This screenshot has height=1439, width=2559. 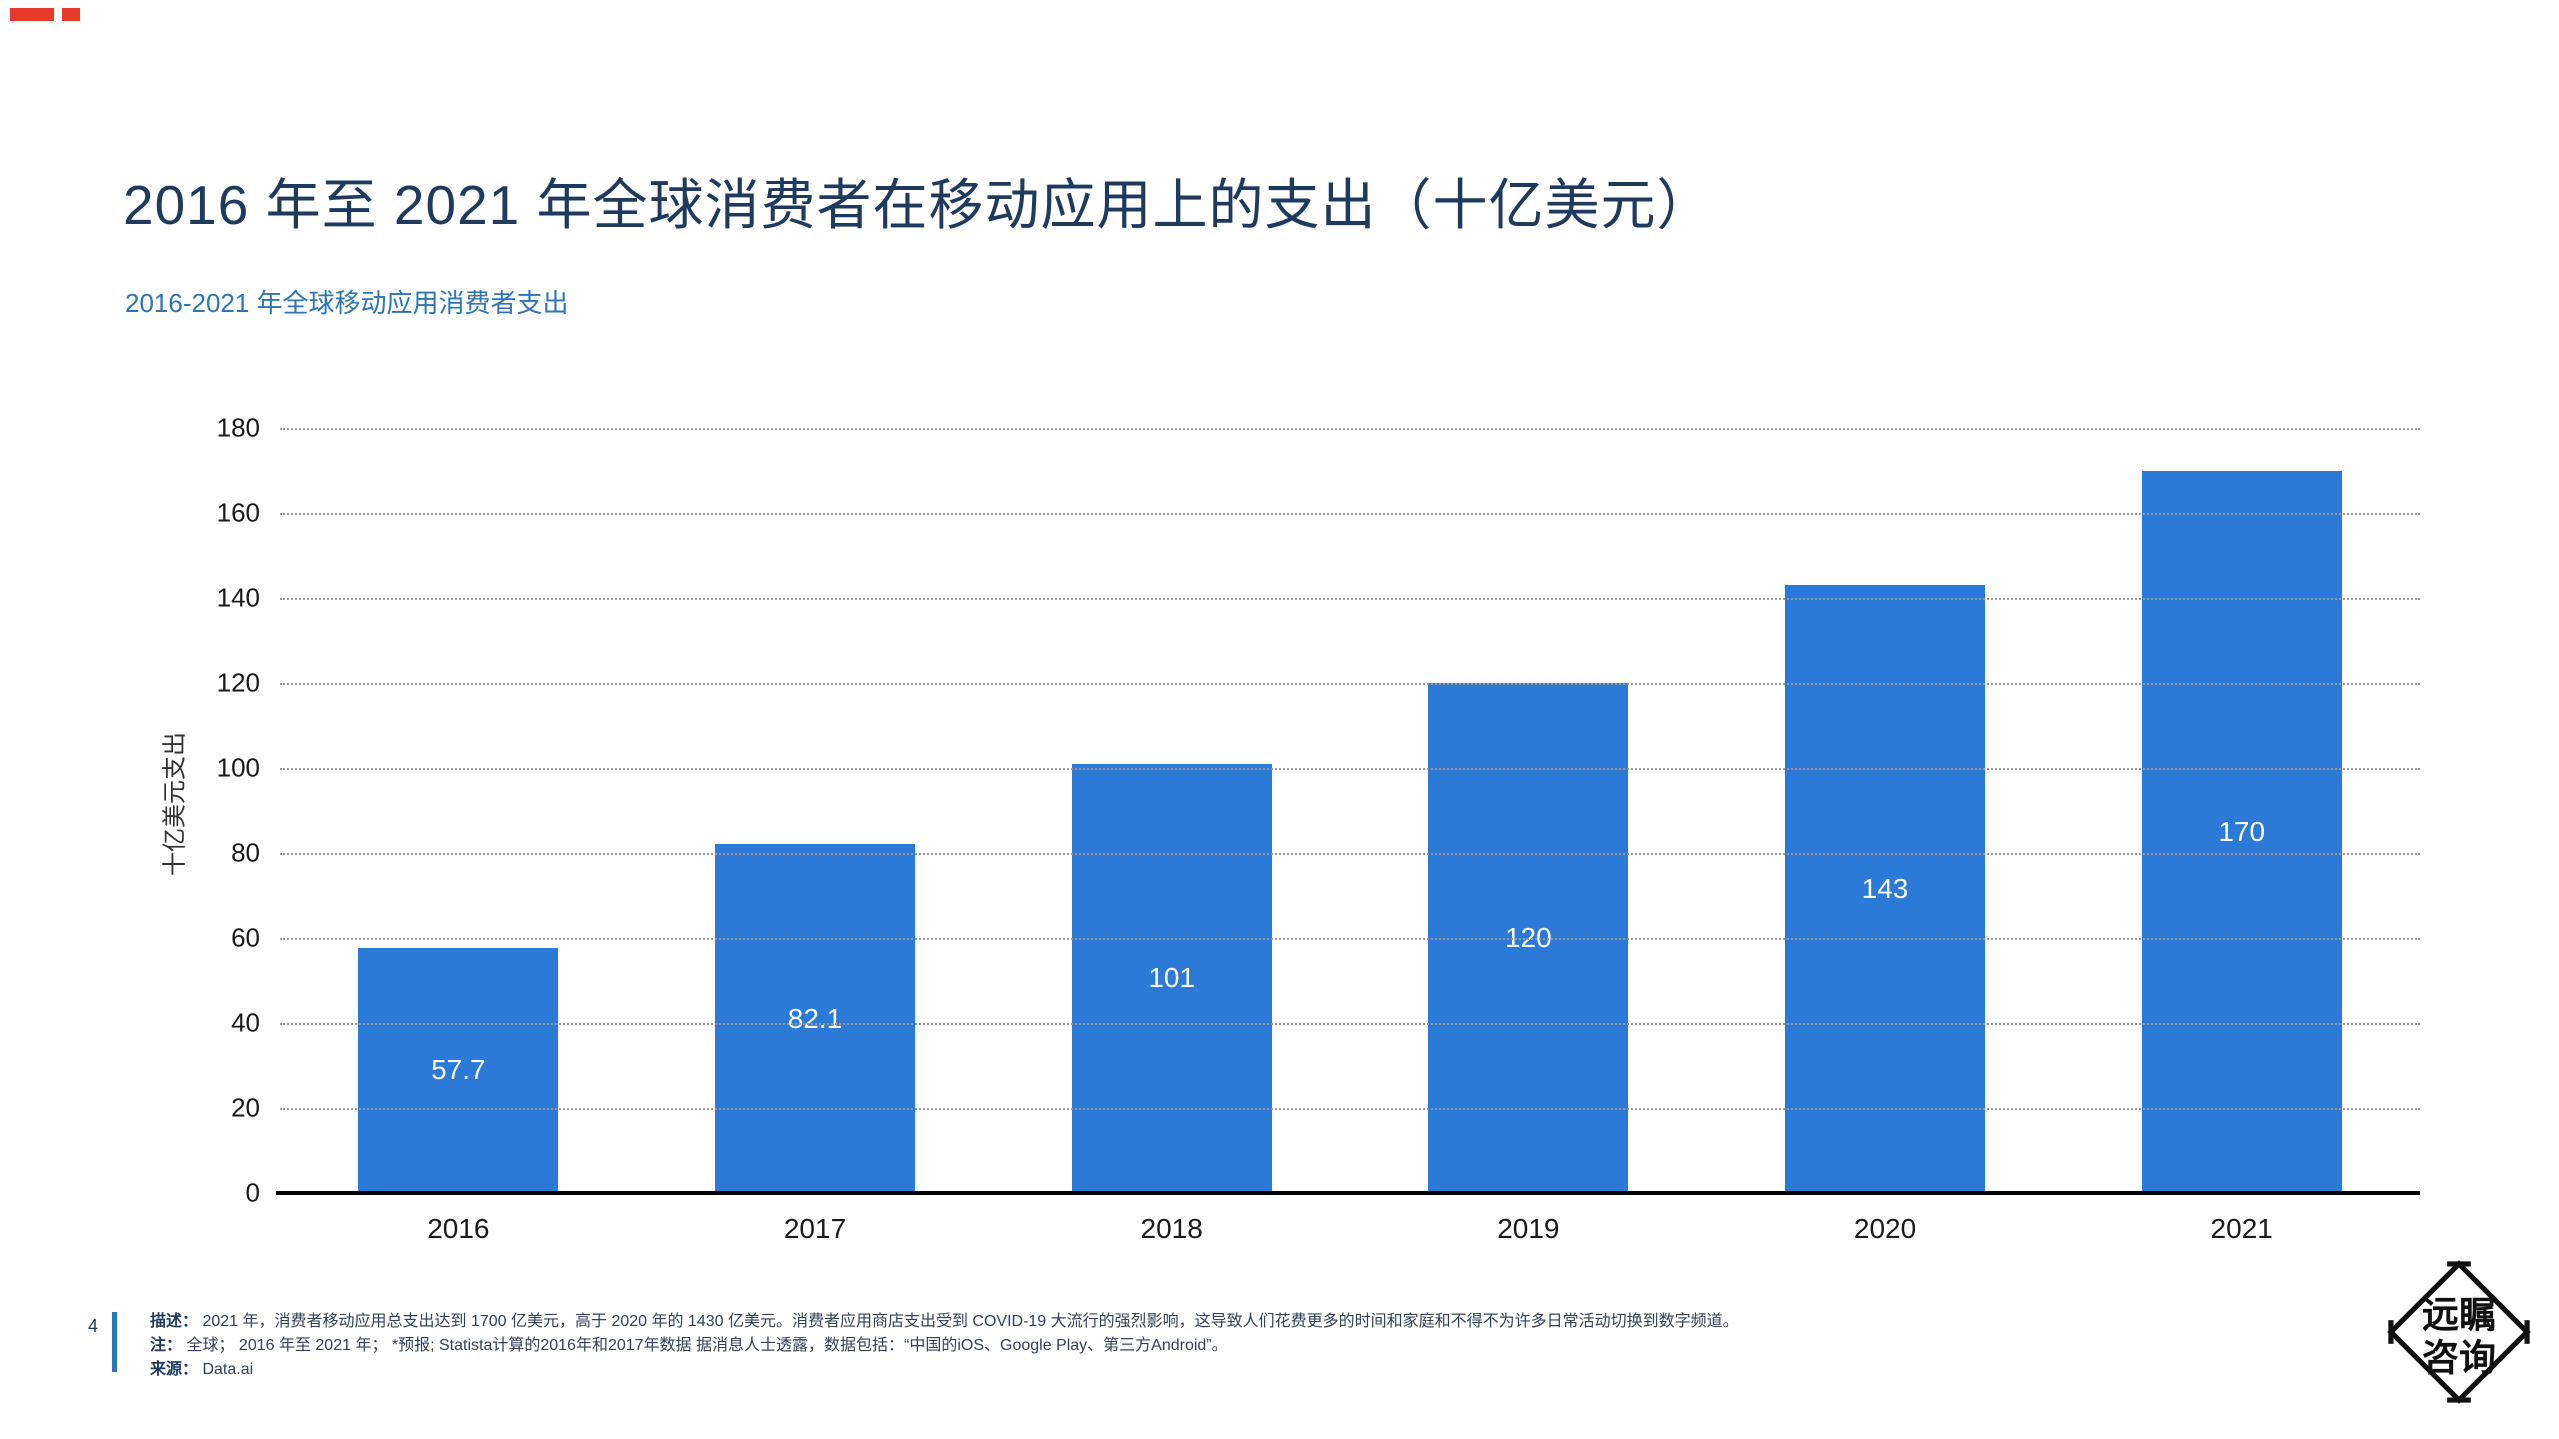 What do you see at coordinates (1100, 1370) in the screenshot?
I see `footer-source: 来源： Data.ai` at bounding box center [1100, 1370].